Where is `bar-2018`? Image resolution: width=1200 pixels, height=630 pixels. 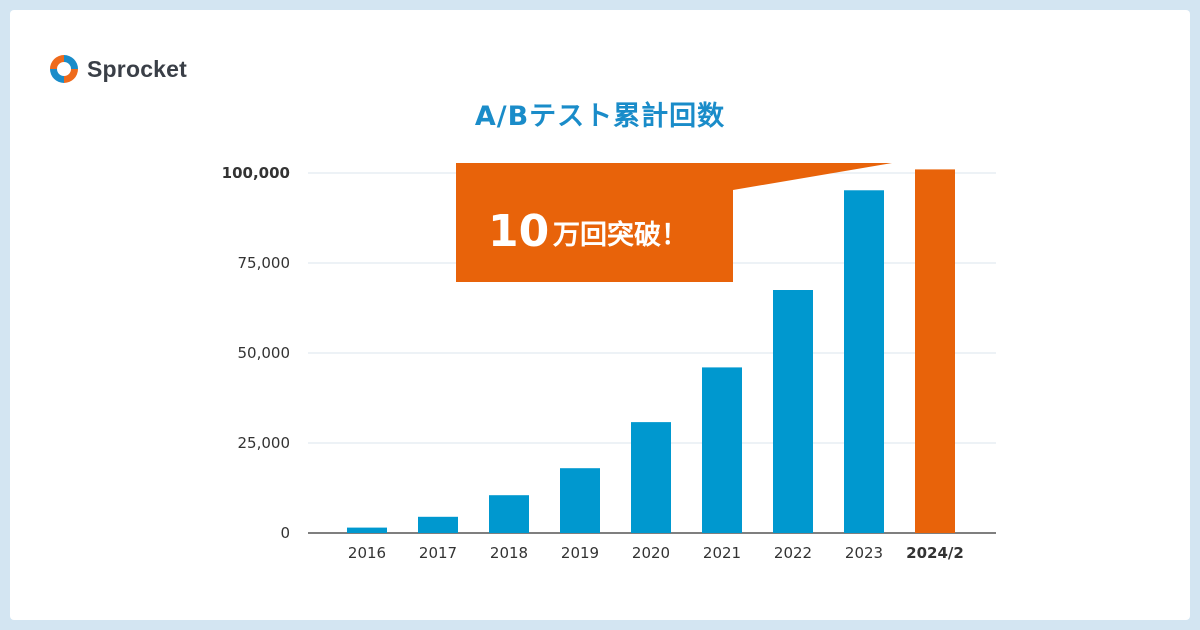 bar-2018 is located at coordinates (509, 514).